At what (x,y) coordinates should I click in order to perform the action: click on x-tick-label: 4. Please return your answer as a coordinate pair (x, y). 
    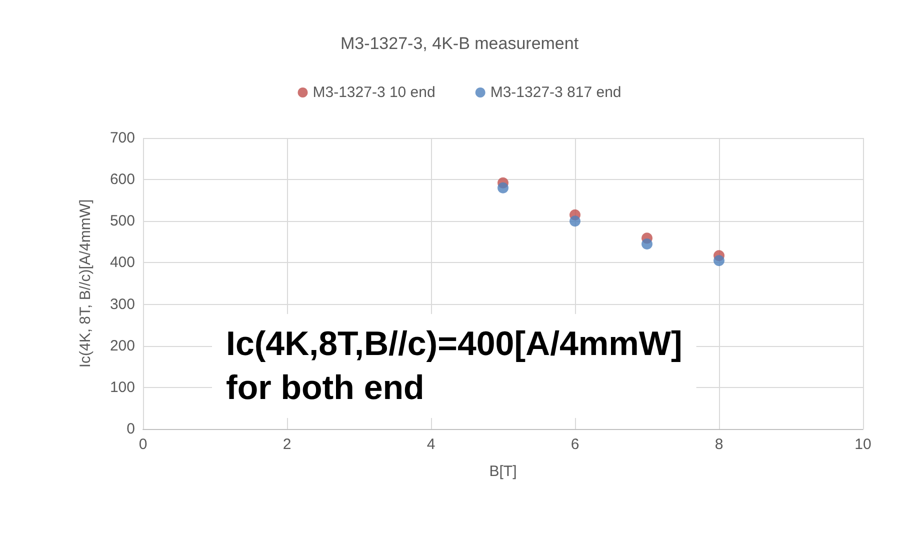
    Looking at the image, I should click on (431, 444).